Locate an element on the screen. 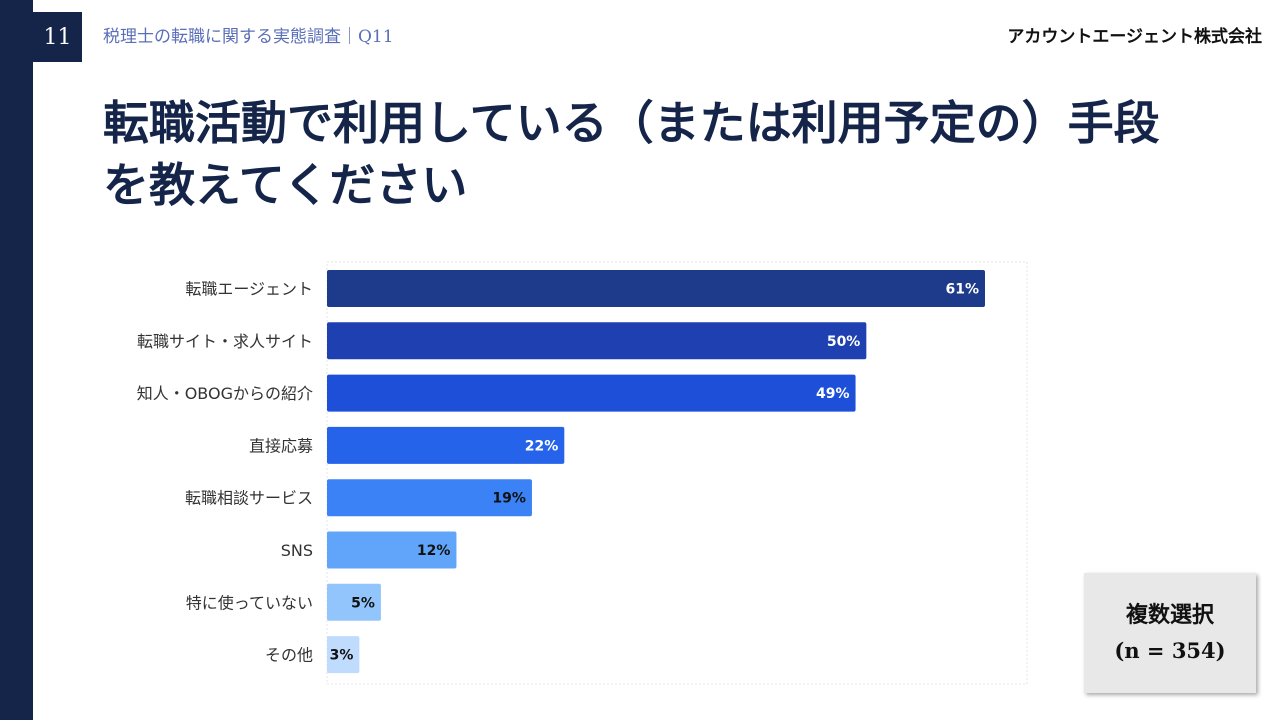 Image resolution: width=1280 pixels, height=720 pixels. value-label: 5% is located at coordinates (363, 603).